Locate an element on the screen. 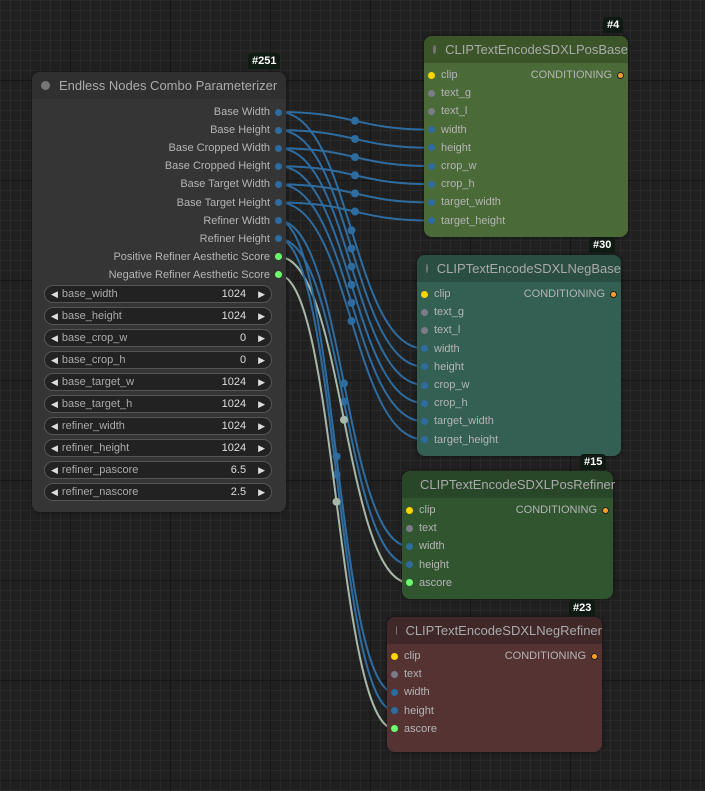 The height and width of the screenshot is (791, 705). output-slot: Base Target Width is located at coordinates (231, 184).